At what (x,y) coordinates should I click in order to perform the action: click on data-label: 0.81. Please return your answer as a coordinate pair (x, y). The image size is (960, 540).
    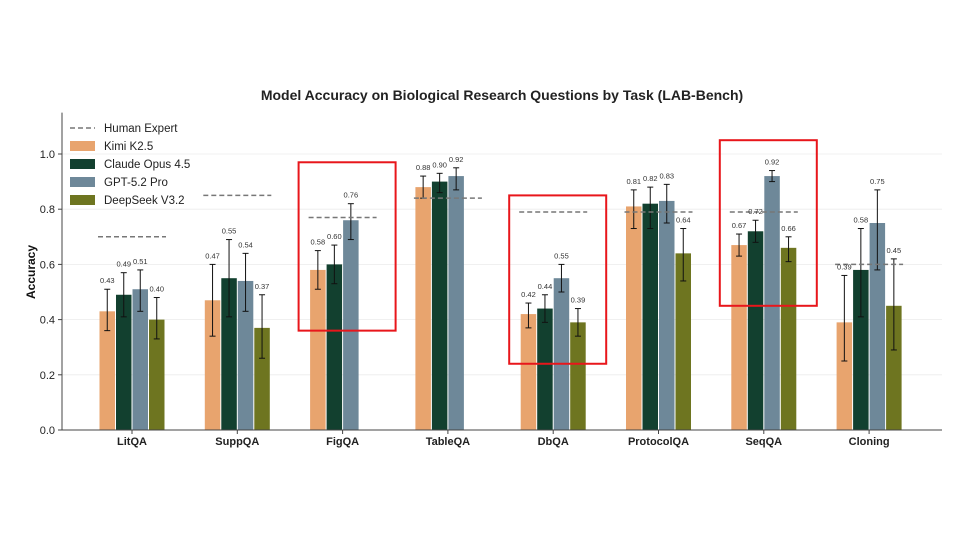
    Looking at the image, I should click on (633, 181).